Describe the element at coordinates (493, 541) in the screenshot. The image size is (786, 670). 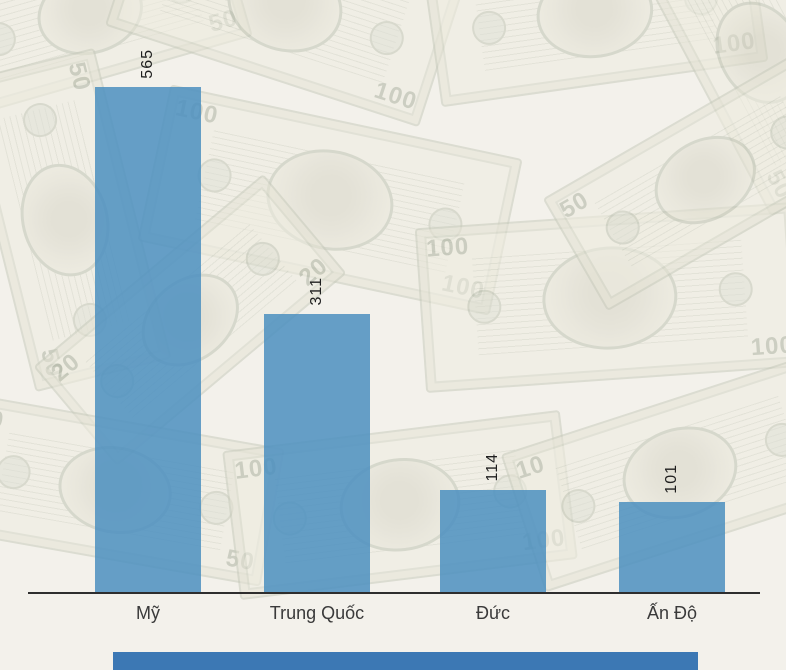
I see `bar-duc` at that location.